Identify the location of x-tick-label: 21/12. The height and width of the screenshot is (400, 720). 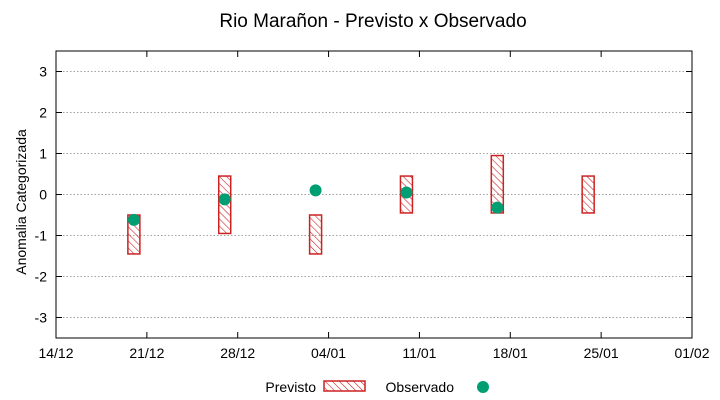
(146, 353).